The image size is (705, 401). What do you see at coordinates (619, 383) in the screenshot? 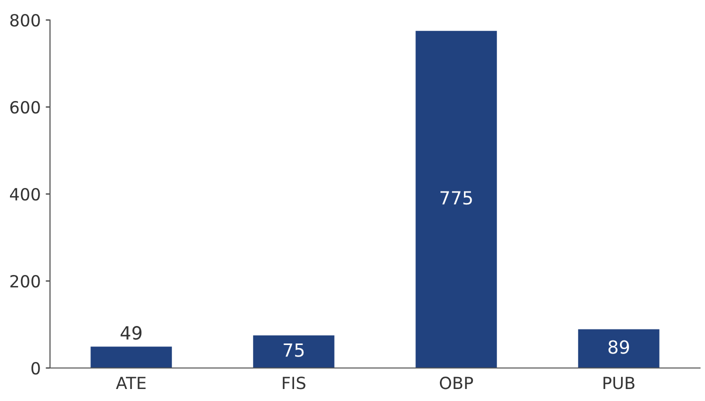
I see `x-tick-label: PUB` at bounding box center [619, 383].